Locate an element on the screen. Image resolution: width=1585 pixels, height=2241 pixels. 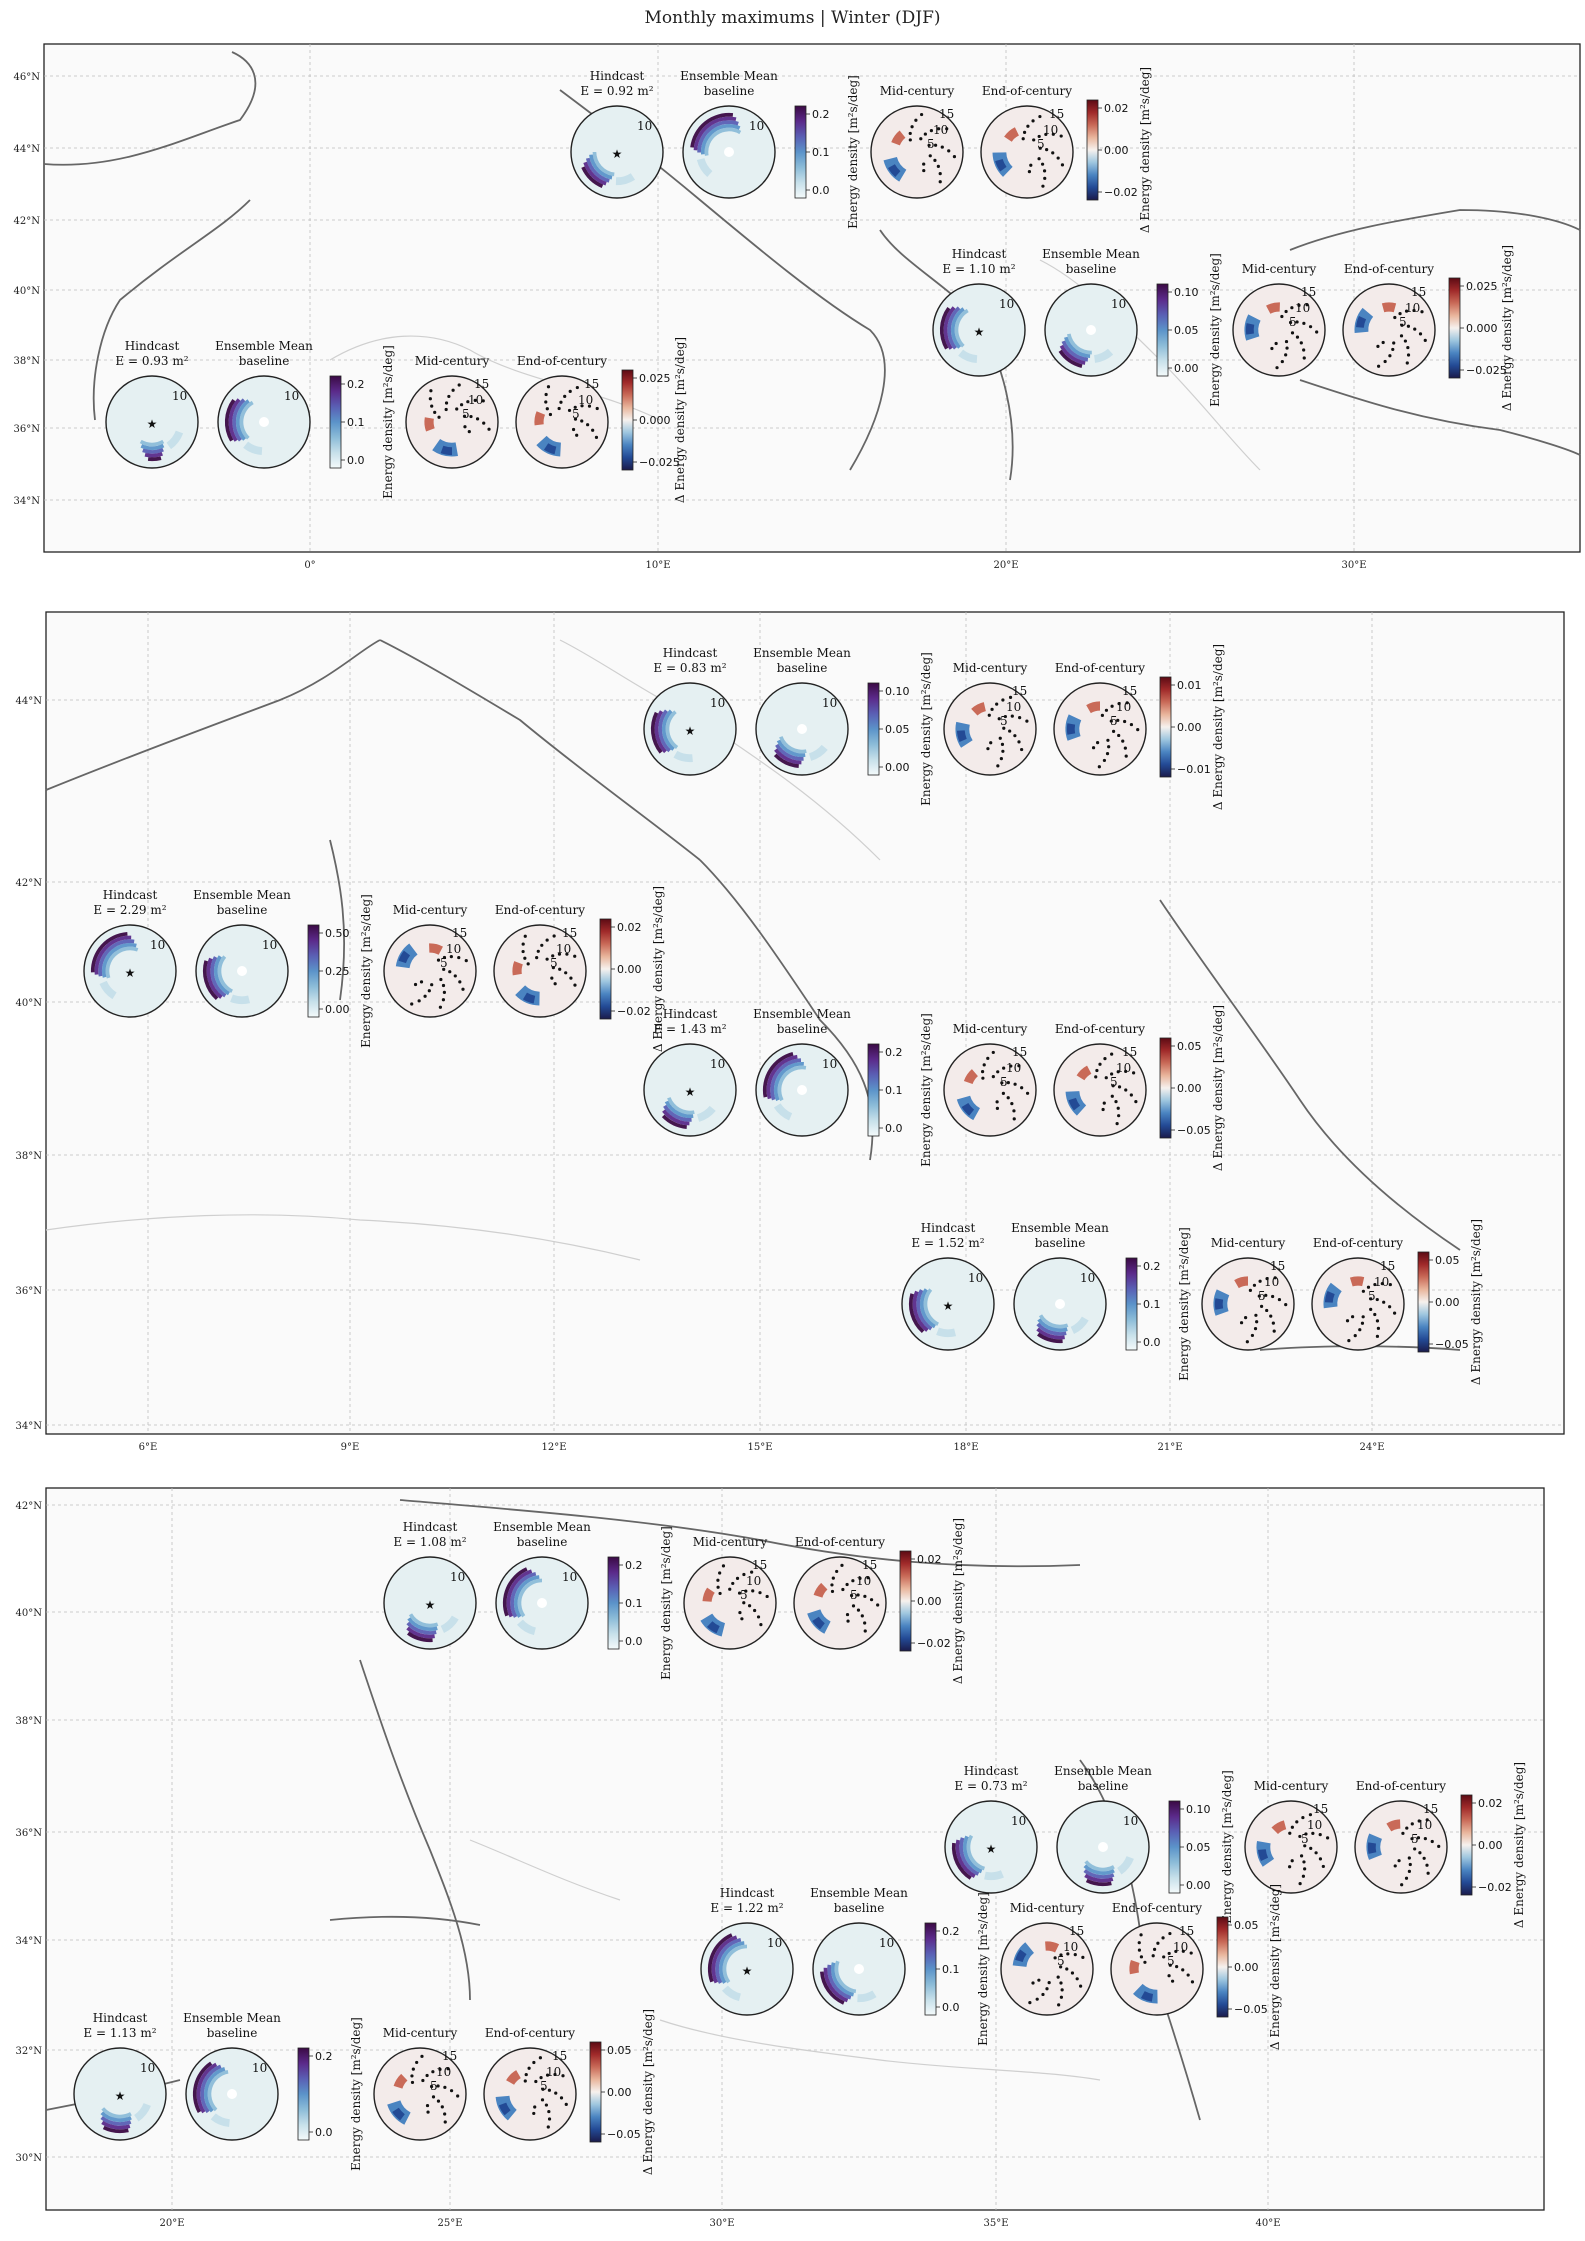
hindcast-title: Hindcast is located at coordinates (979, 254).